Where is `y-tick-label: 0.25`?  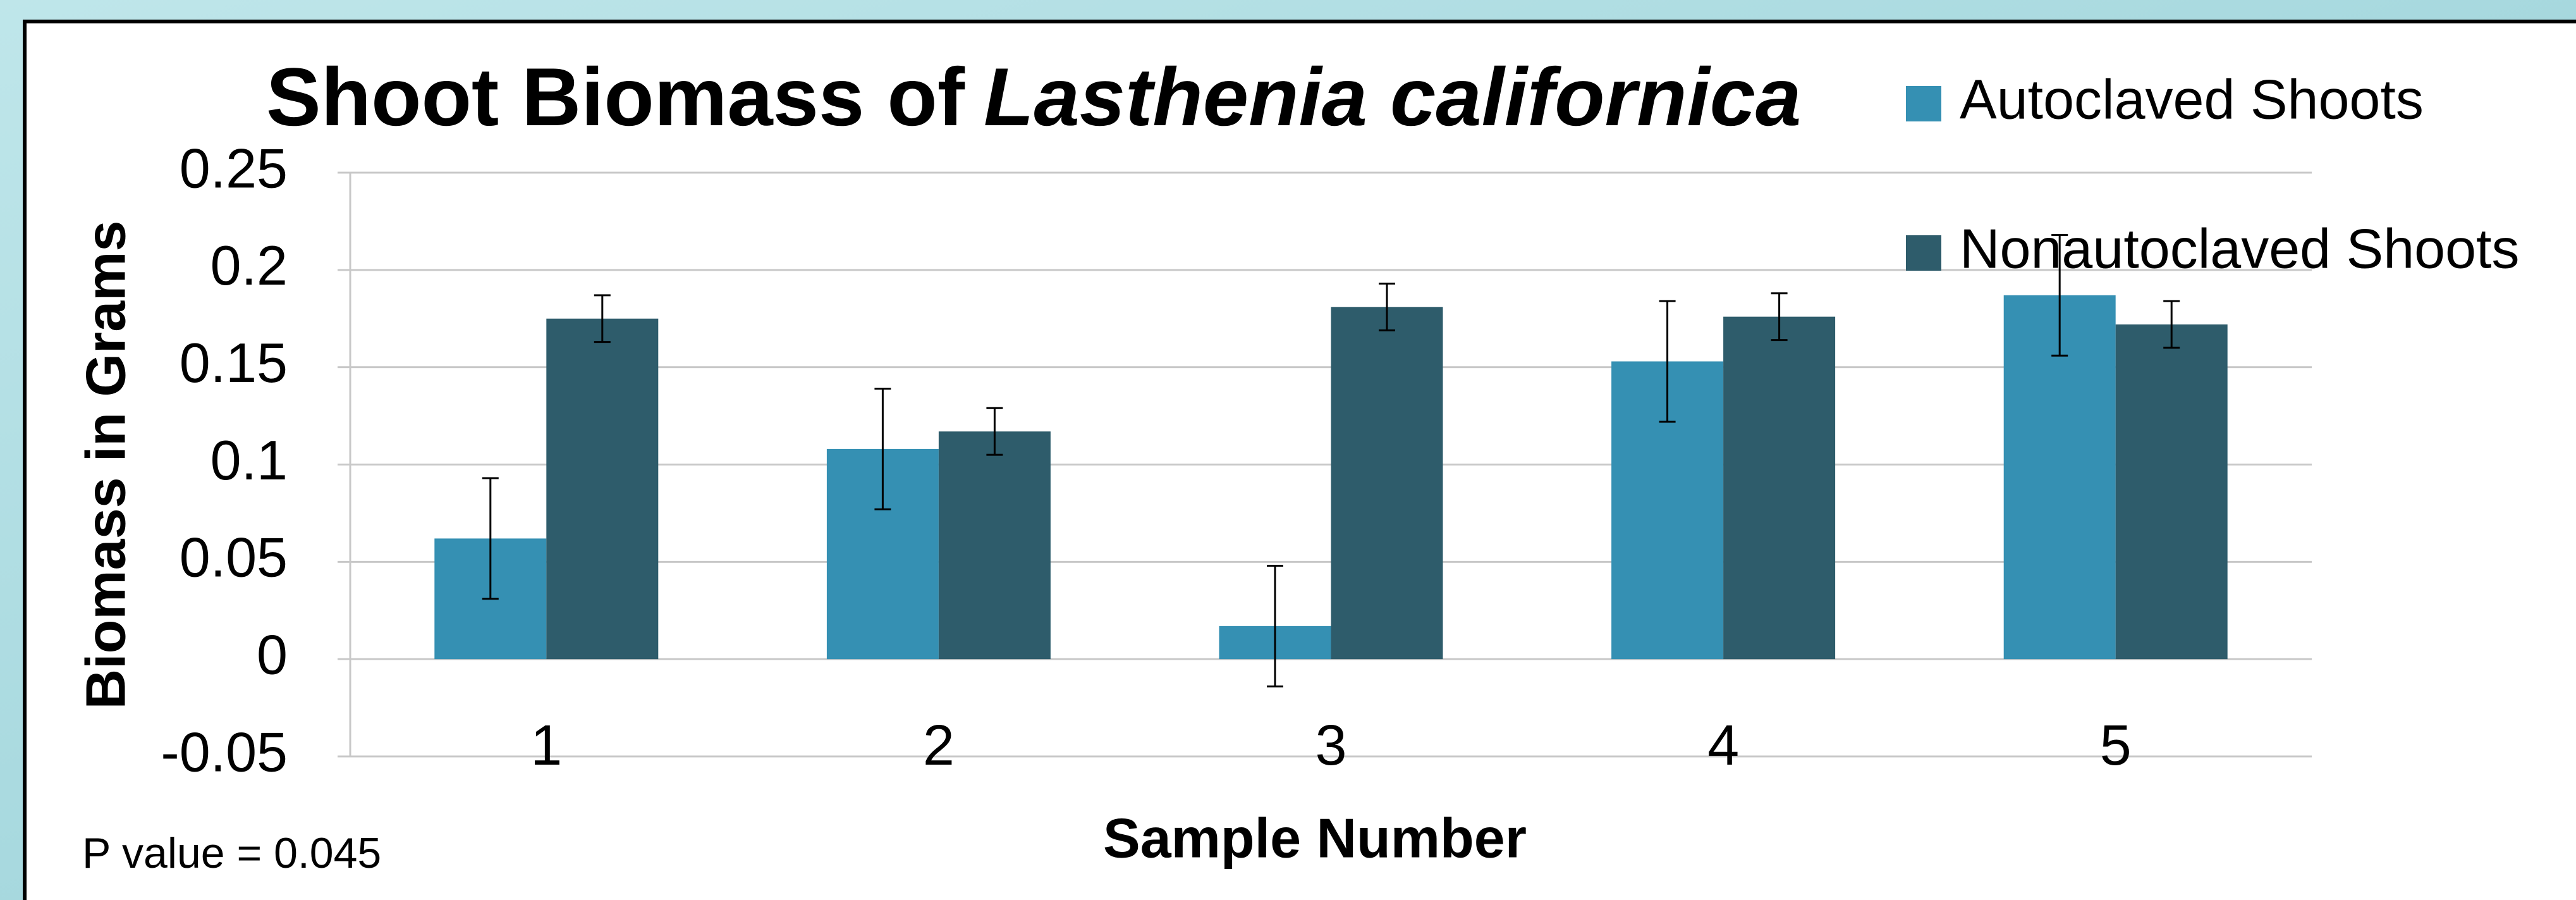 y-tick-label: 0.25 is located at coordinates (234, 168).